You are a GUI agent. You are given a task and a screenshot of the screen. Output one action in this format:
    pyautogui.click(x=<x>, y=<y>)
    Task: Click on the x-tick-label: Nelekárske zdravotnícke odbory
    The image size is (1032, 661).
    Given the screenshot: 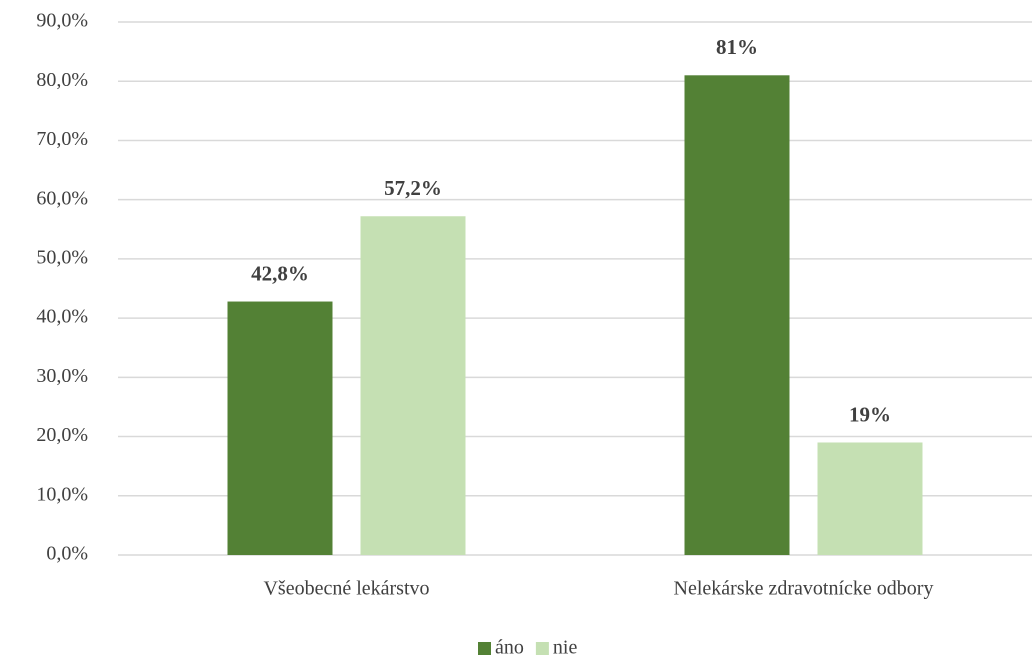 What is the action you would take?
    pyautogui.click(x=804, y=589)
    